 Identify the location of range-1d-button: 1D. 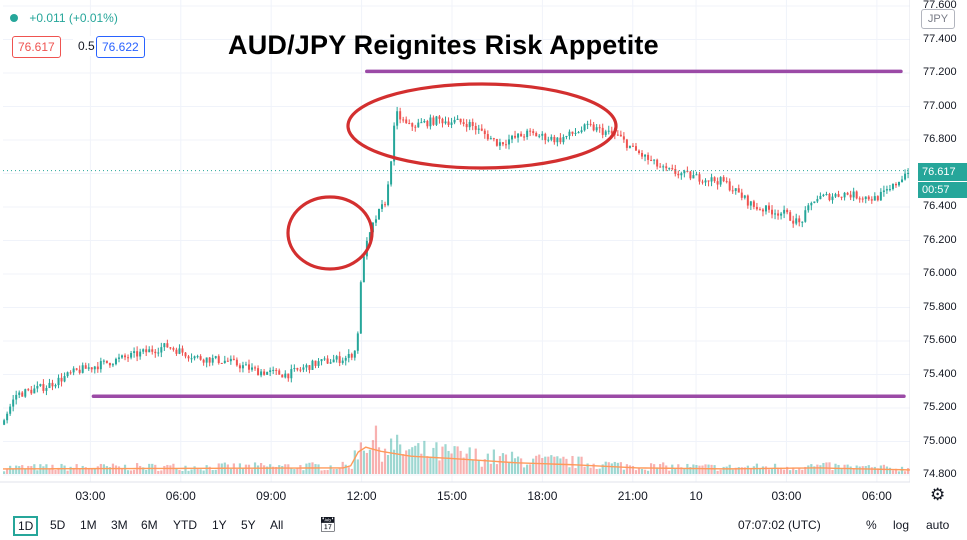
(26, 526).